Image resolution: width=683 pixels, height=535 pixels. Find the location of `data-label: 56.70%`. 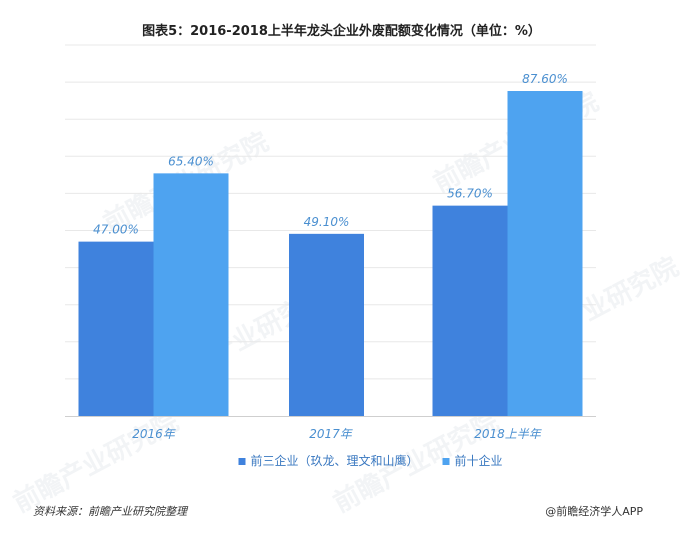

data-label: 56.70% is located at coordinates (470, 194).